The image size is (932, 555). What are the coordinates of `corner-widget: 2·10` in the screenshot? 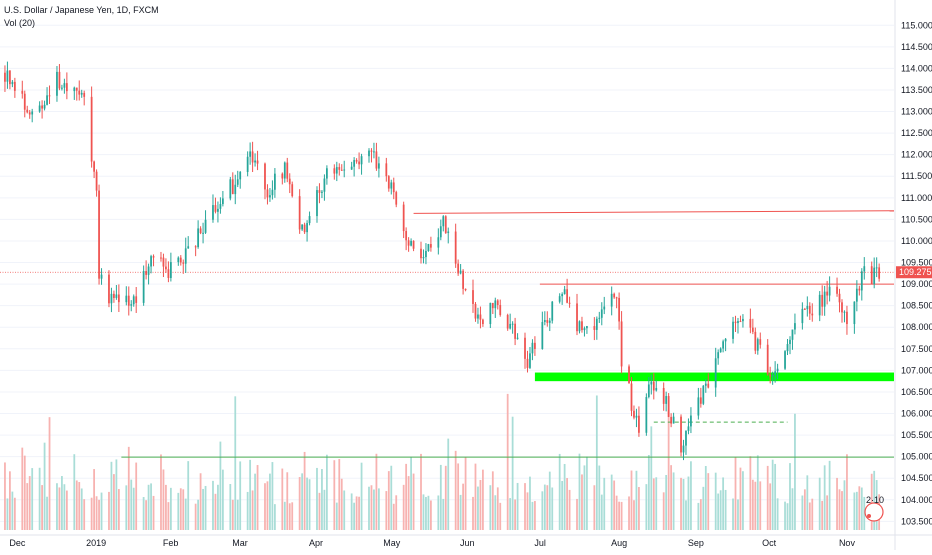 It's located at (874, 508).